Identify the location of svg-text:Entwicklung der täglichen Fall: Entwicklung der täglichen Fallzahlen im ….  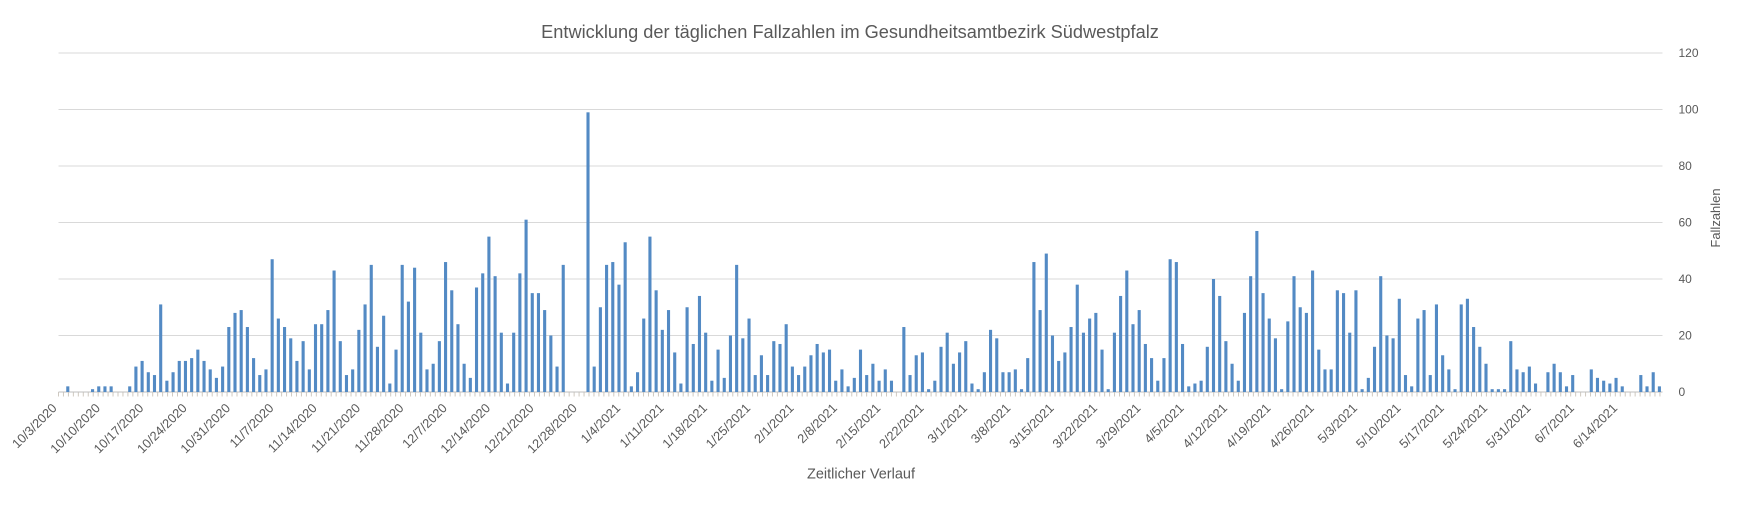
(850, 32).